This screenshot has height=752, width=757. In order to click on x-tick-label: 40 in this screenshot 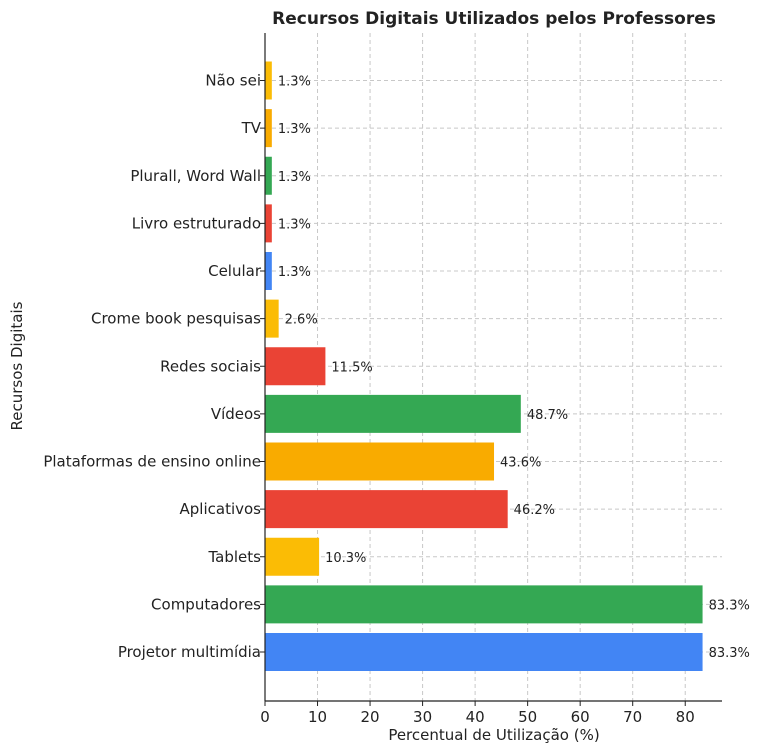, I will do `click(475, 717)`.